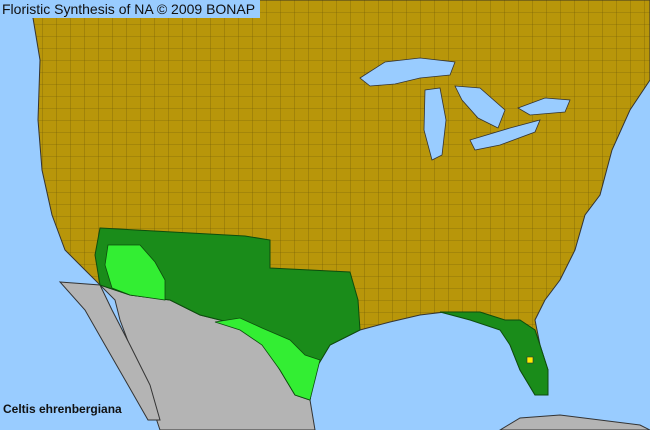 Image resolution: width=650 pixels, height=430 pixels. Describe the element at coordinates (62, 409) in the screenshot. I see `species-name: Celtis ehrenbergiana` at that location.